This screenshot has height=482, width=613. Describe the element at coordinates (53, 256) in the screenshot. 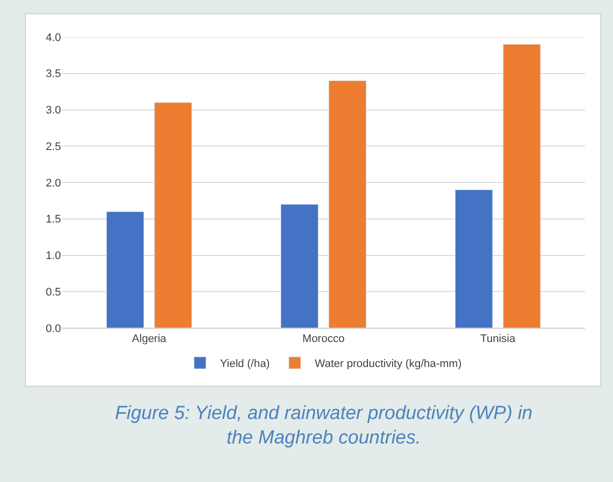

I see `y-tick-label: 1.0` at that location.